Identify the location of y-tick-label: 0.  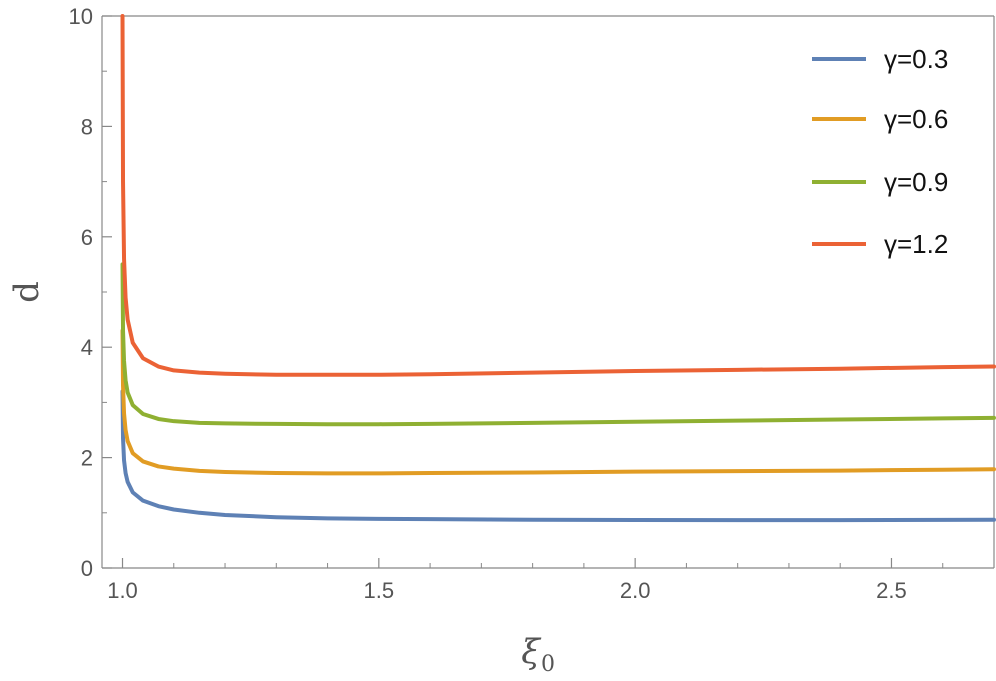
(87, 568).